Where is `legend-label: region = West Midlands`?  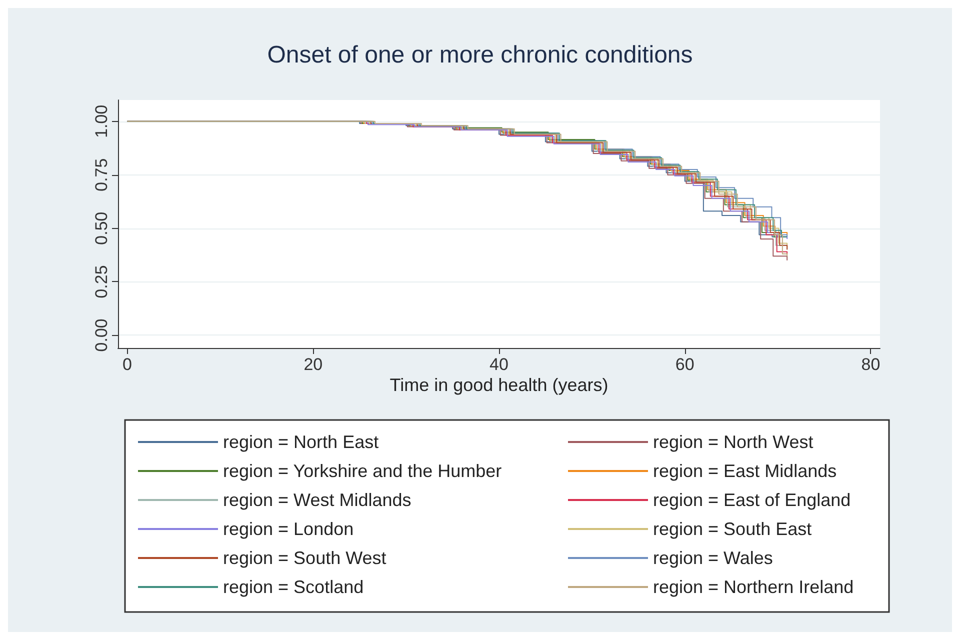
legend-label: region = West Midlands is located at coordinates (317, 500).